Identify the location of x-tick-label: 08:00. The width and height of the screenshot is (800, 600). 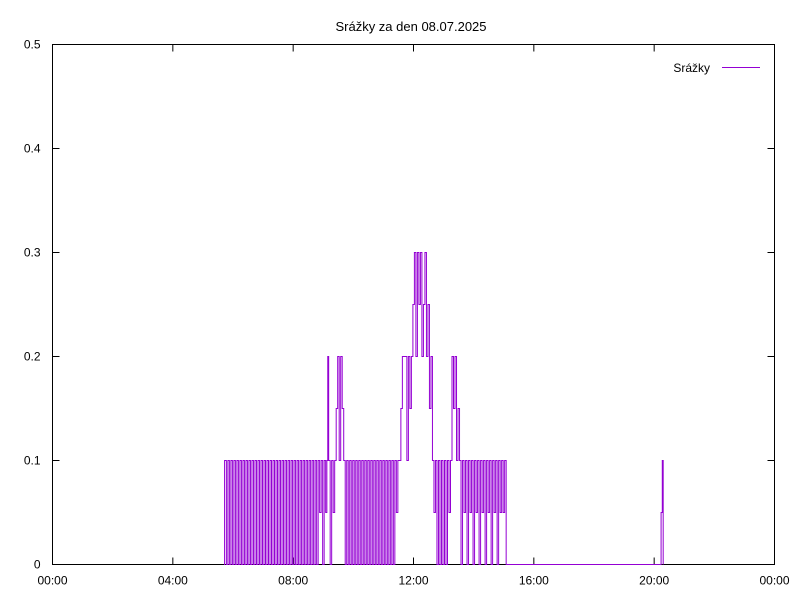
(293, 581).